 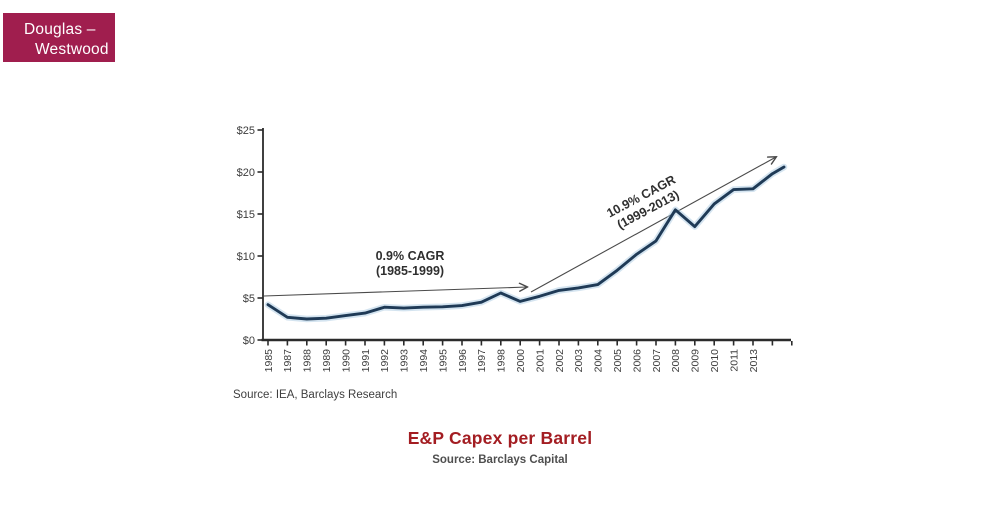 What do you see at coordinates (249, 341) in the screenshot?
I see `y-tick-label: $0` at bounding box center [249, 341].